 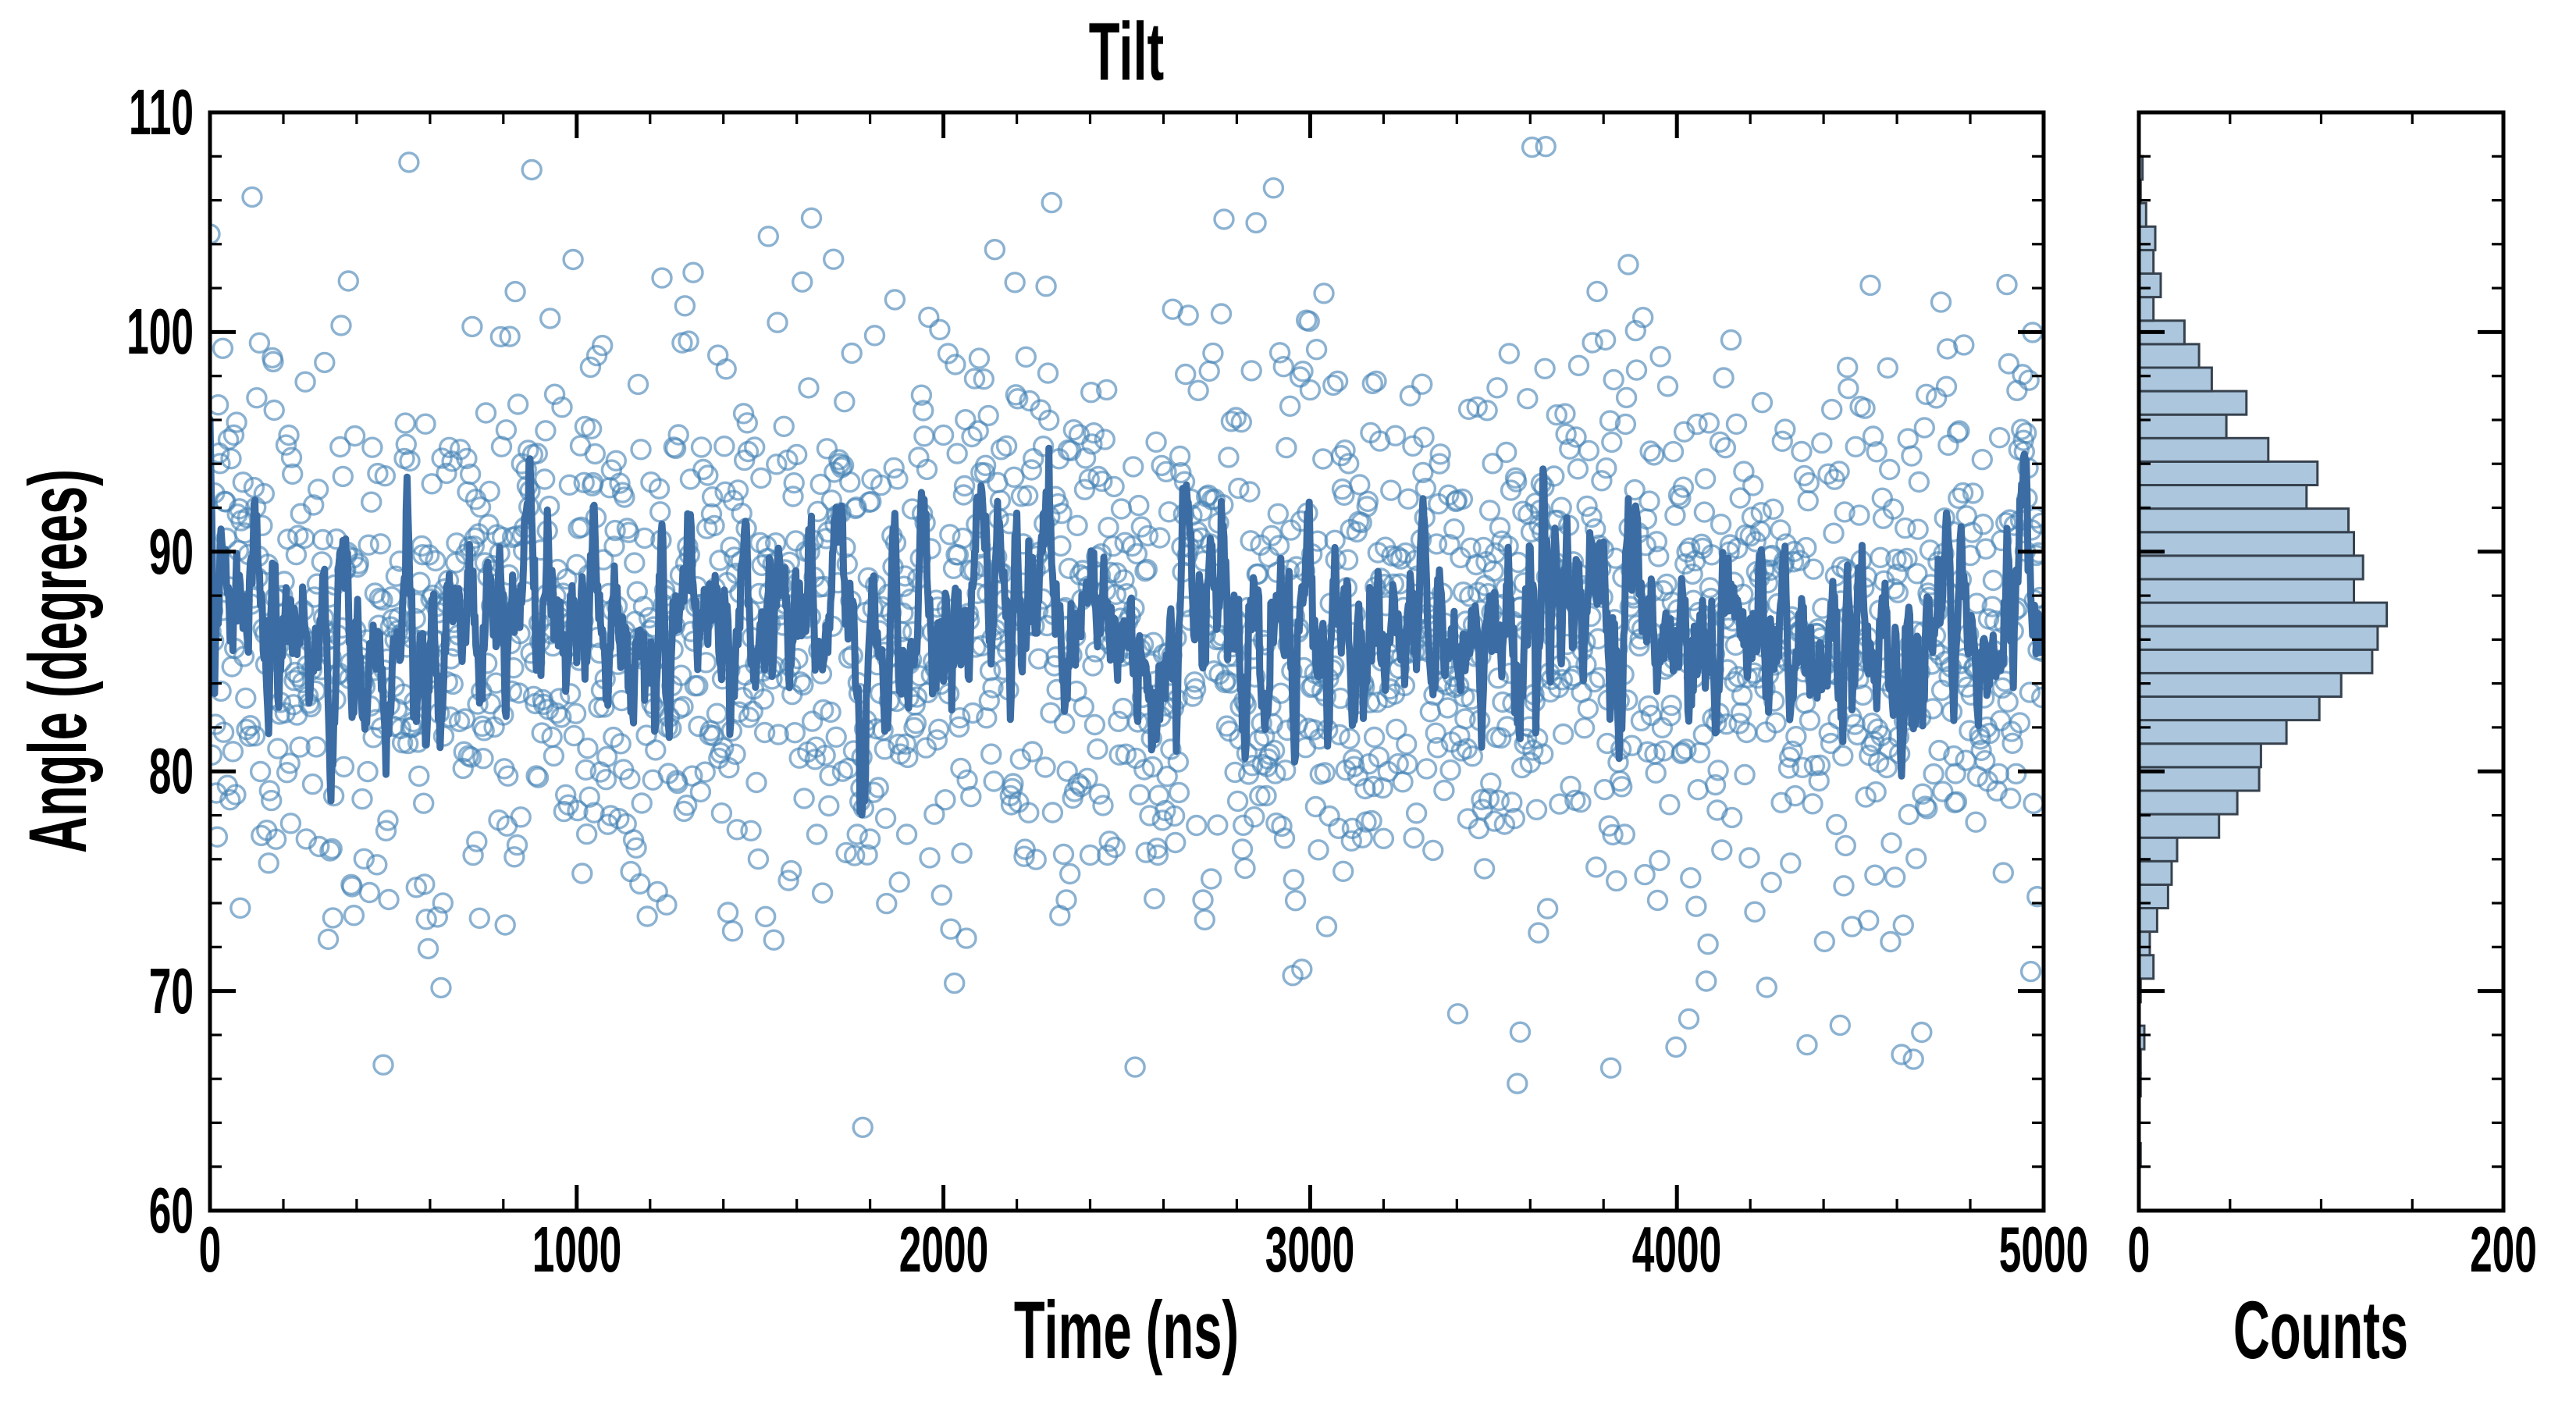 What do you see at coordinates (210, 1249) in the screenshot?
I see `x-tick-label-main: 0` at bounding box center [210, 1249].